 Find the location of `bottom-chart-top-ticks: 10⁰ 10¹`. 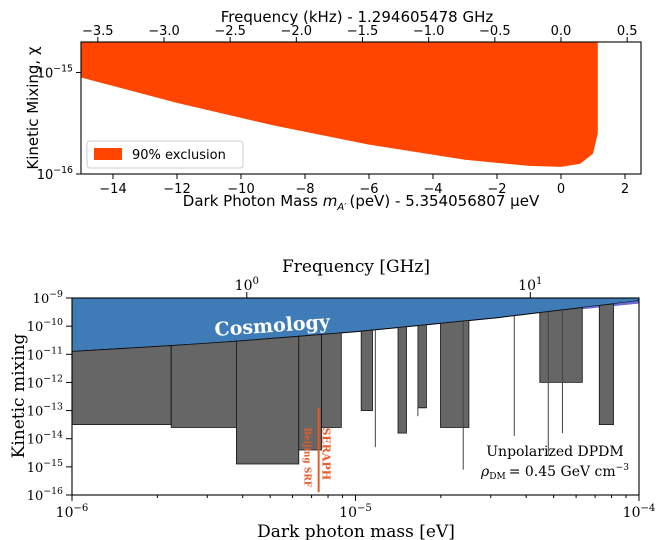

bottom-chart-top-ticks: 10⁰ 10¹ is located at coordinates (388, 287).